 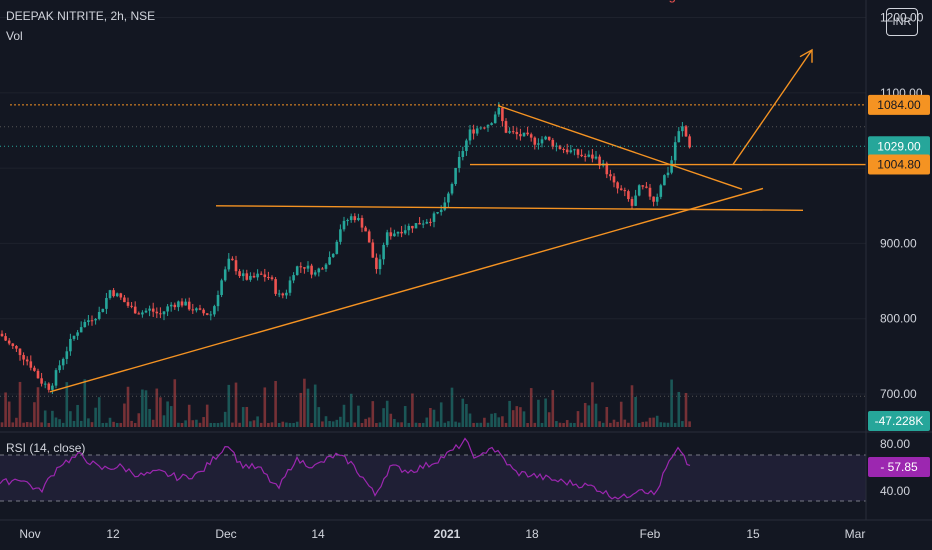 I want to click on annotation-label: breakout, so click(x=395, y=1).